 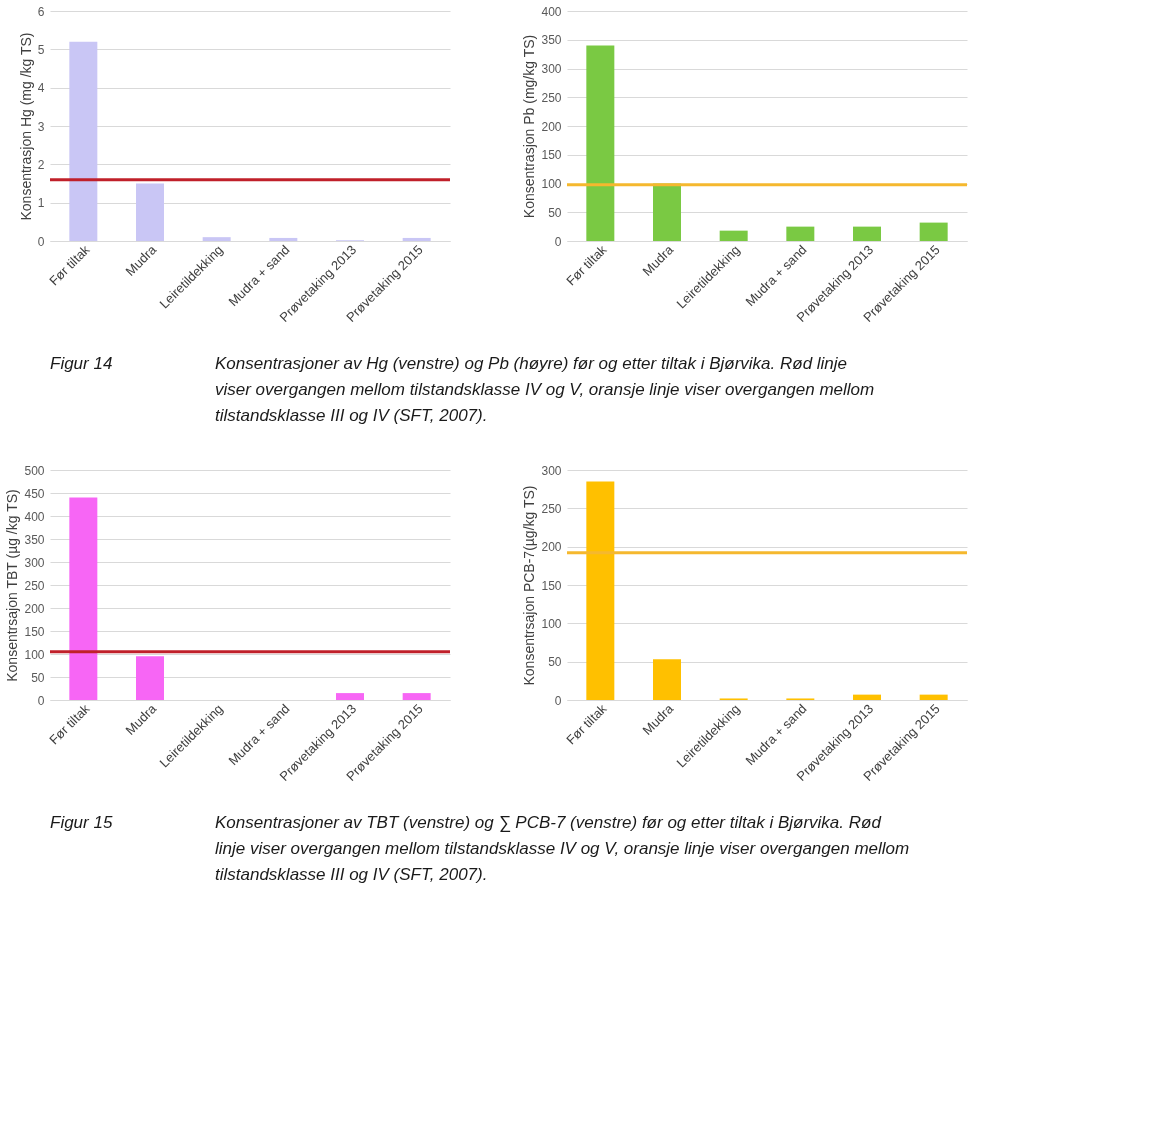 I want to click on text: Figur 14, so click(x=81, y=363).